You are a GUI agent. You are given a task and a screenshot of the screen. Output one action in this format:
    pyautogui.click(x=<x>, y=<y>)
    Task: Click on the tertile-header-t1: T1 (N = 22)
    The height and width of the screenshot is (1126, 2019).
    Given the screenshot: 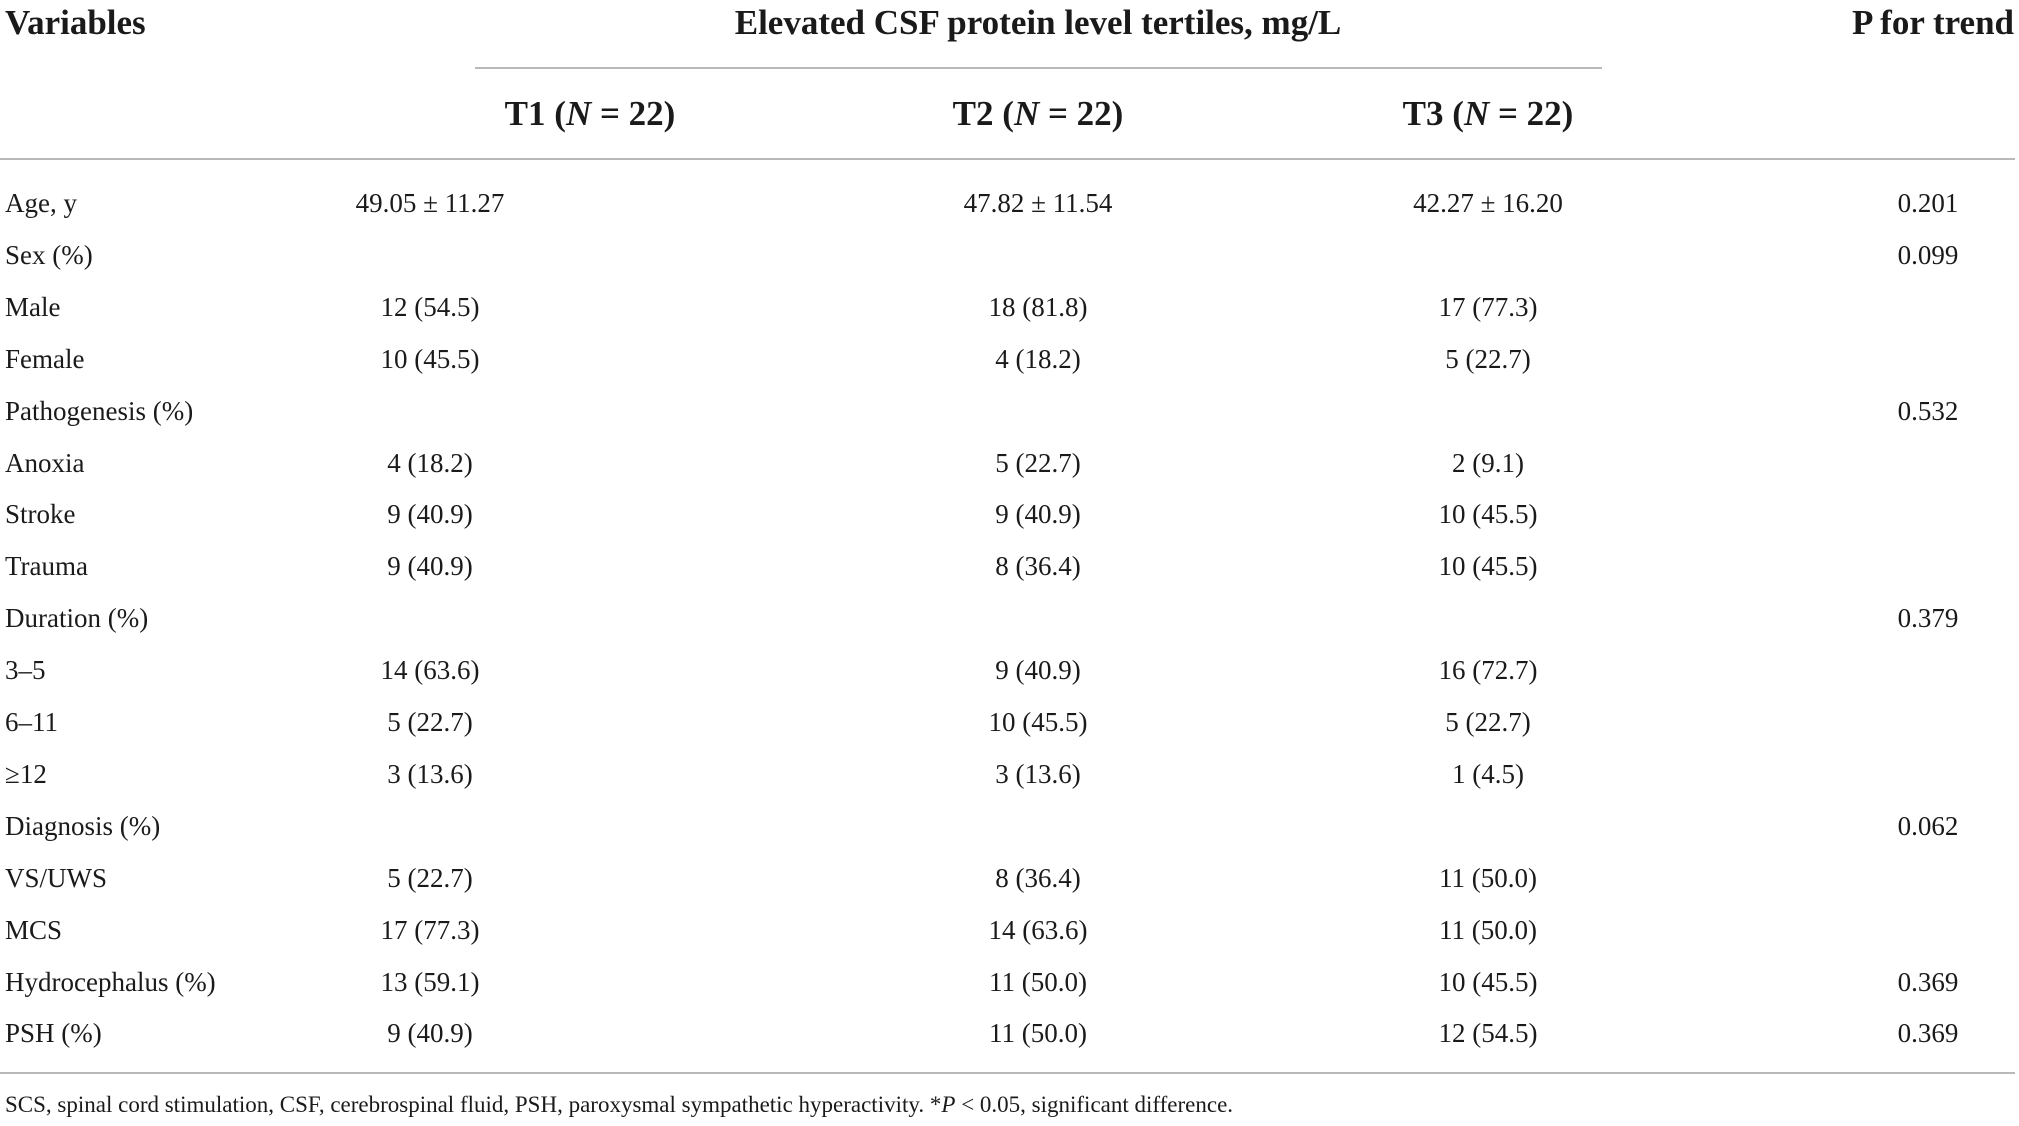 What is the action you would take?
    pyautogui.click(x=590, y=113)
    